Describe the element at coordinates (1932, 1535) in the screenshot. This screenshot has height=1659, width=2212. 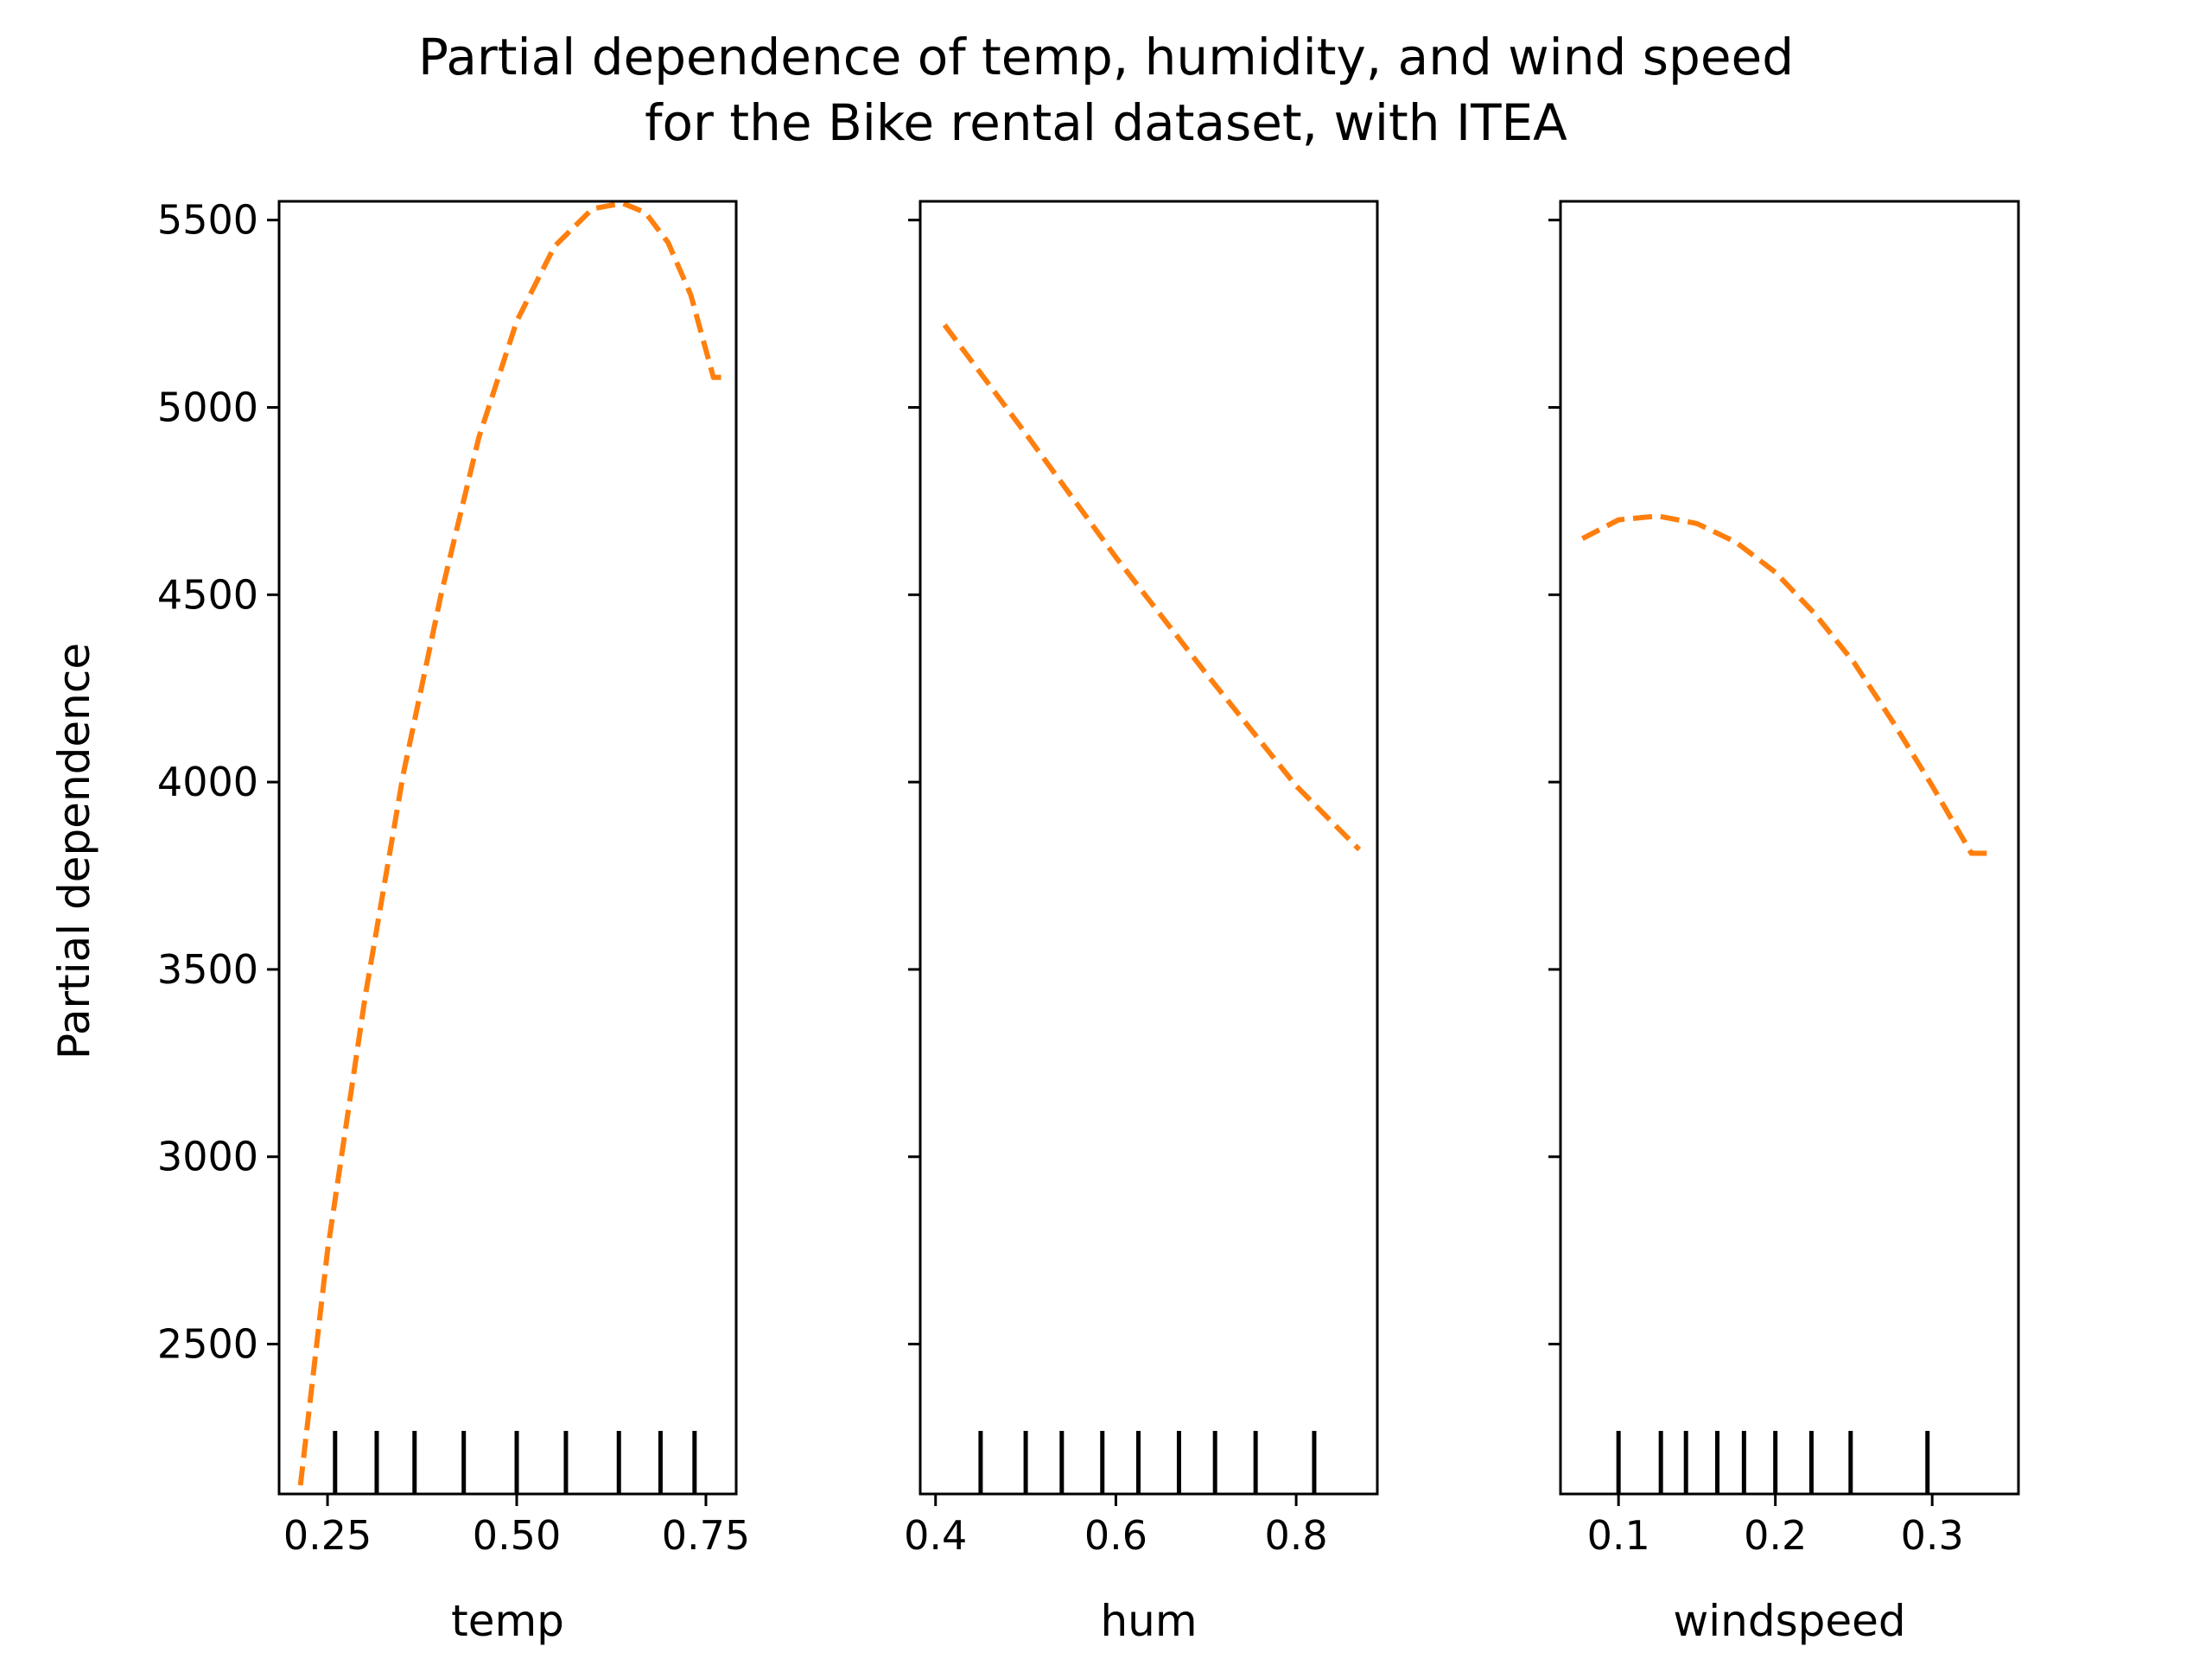
I see `x-tick-label: 0.3` at that location.